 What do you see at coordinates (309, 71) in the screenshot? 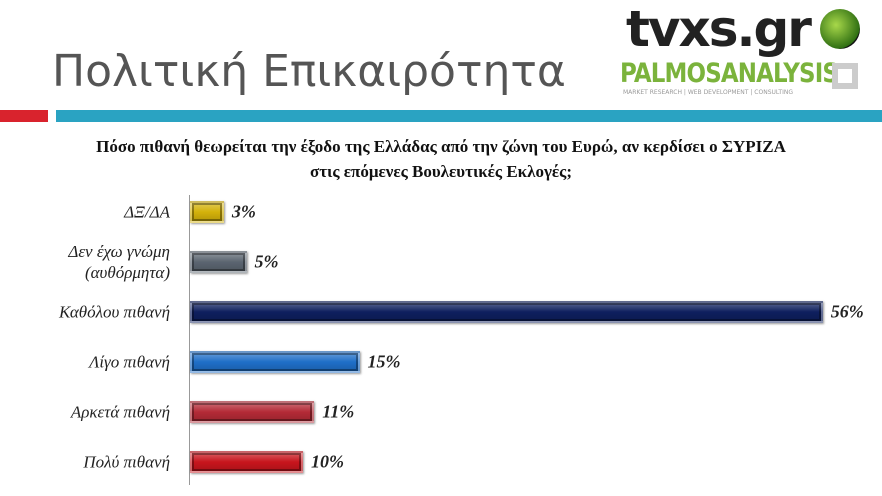
I see `slide-title: Πολιτική Επικαιρότητα` at bounding box center [309, 71].